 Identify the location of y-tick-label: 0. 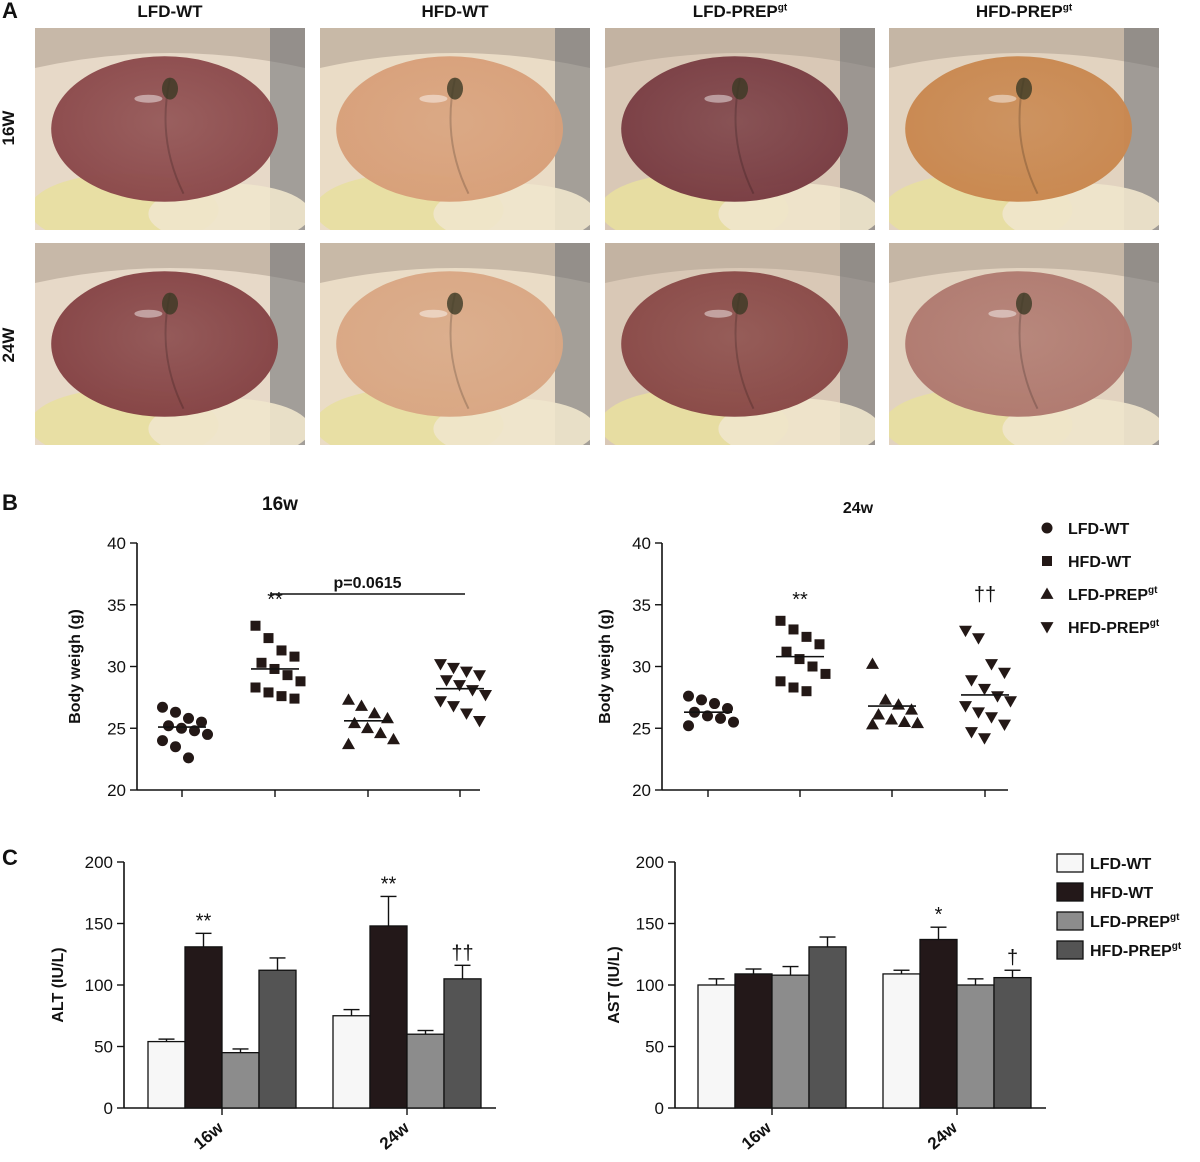
(108, 1108).